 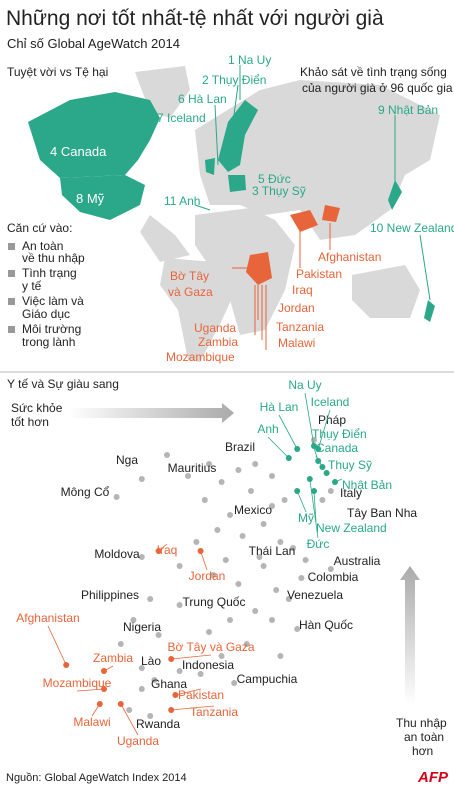 What do you see at coordinates (234, 80) in the screenshot?
I see `map-label: 2 Thụy Điển` at bounding box center [234, 80].